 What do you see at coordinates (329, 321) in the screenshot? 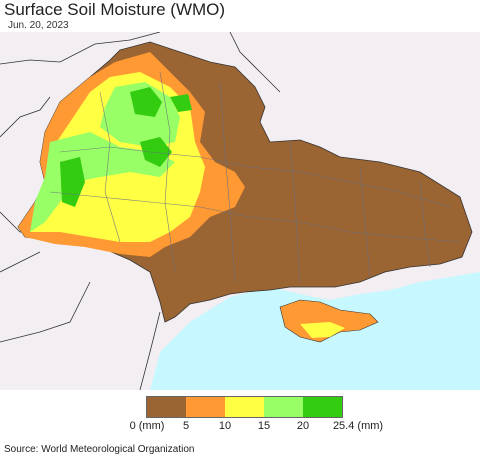
I see `crimea` at bounding box center [329, 321].